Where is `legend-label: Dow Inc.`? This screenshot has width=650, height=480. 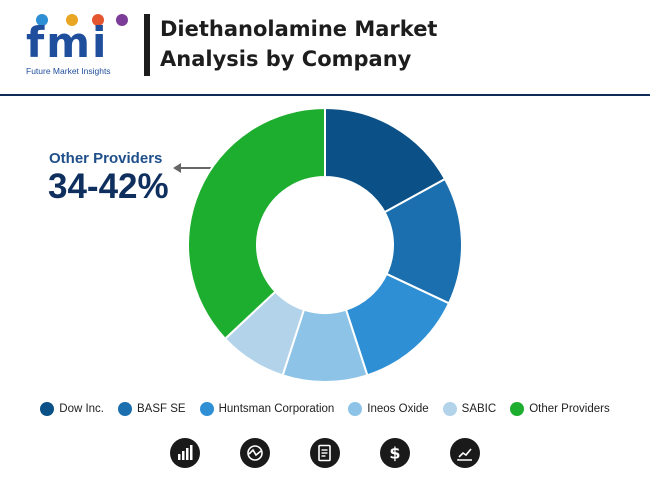 legend-label: Dow Inc. is located at coordinates (82, 409).